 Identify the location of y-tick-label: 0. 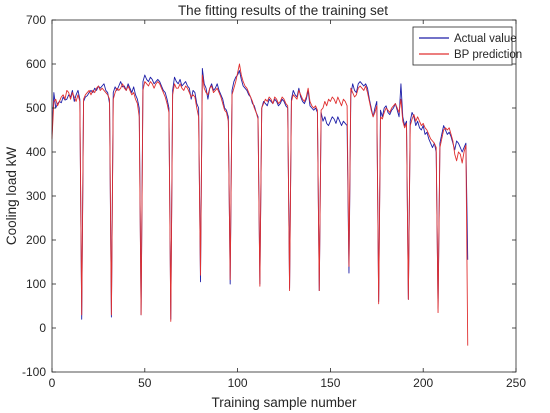
(42, 328).